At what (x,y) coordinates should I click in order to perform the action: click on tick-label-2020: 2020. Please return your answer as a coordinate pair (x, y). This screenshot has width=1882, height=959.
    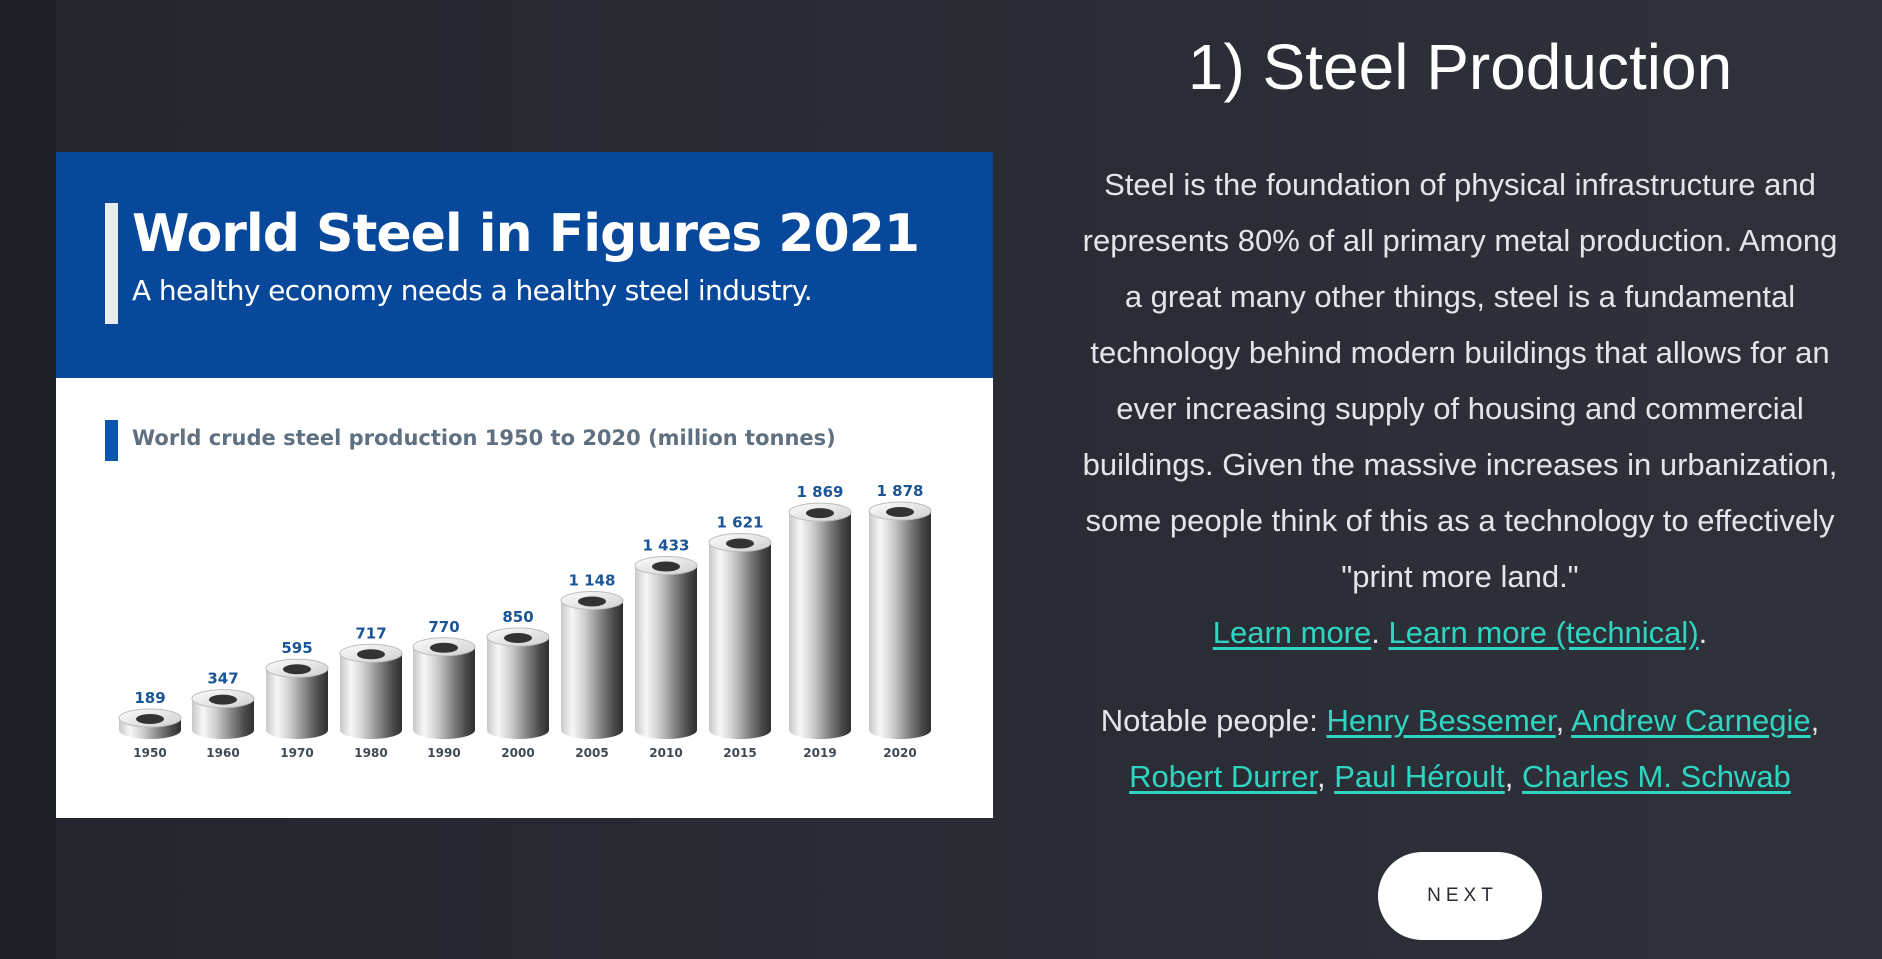
    Looking at the image, I should click on (899, 753).